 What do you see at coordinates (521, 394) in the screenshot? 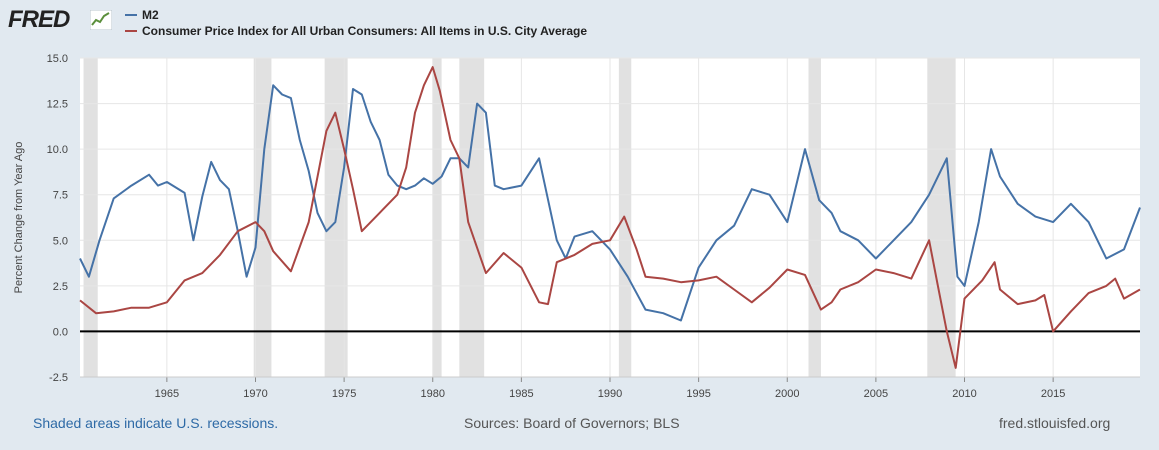
I see `x-tick-label: 1985` at bounding box center [521, 394].